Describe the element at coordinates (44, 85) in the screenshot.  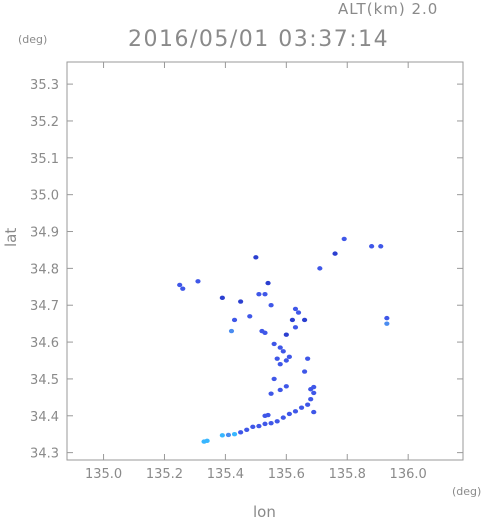
I see `y-tick-label: 35.3` at that location.